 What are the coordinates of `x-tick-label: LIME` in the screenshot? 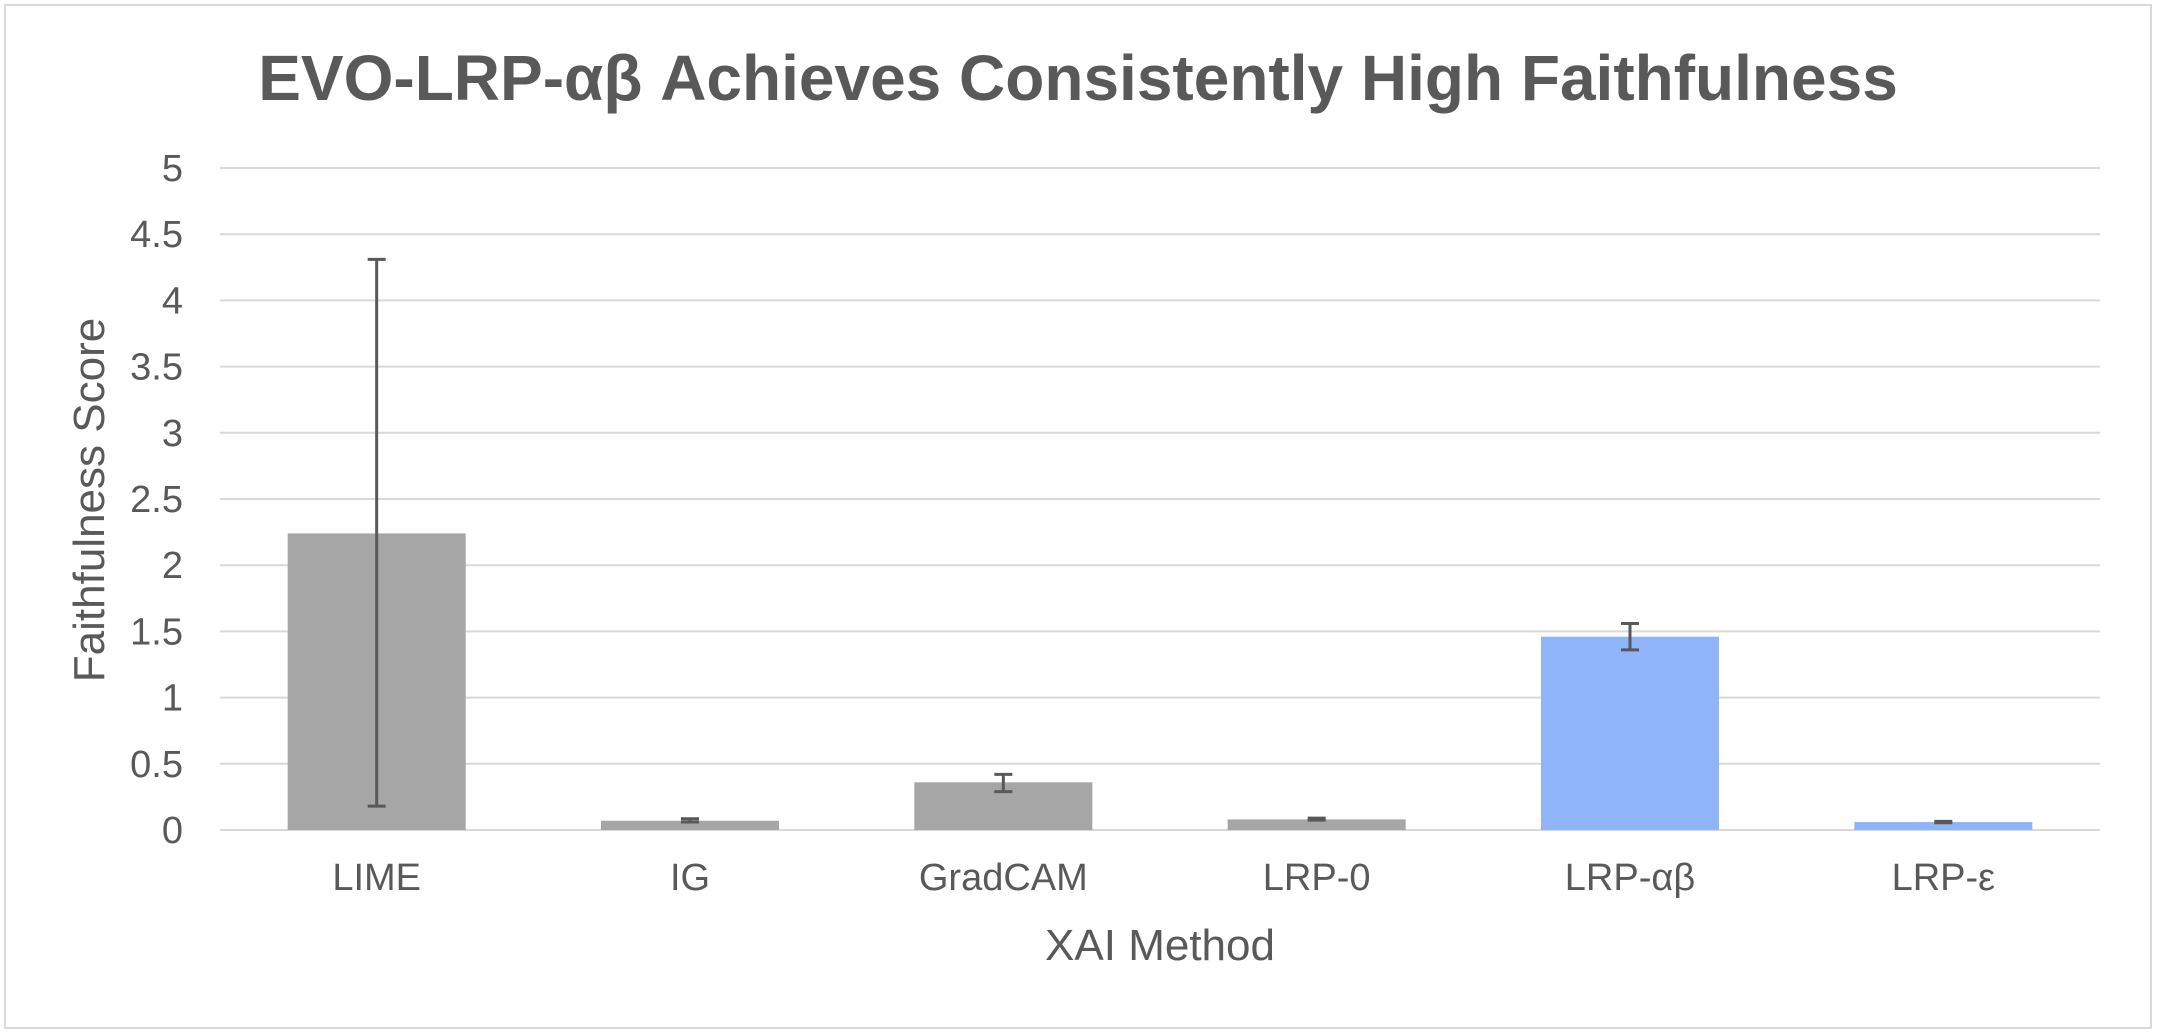 It's located at (376, 878).